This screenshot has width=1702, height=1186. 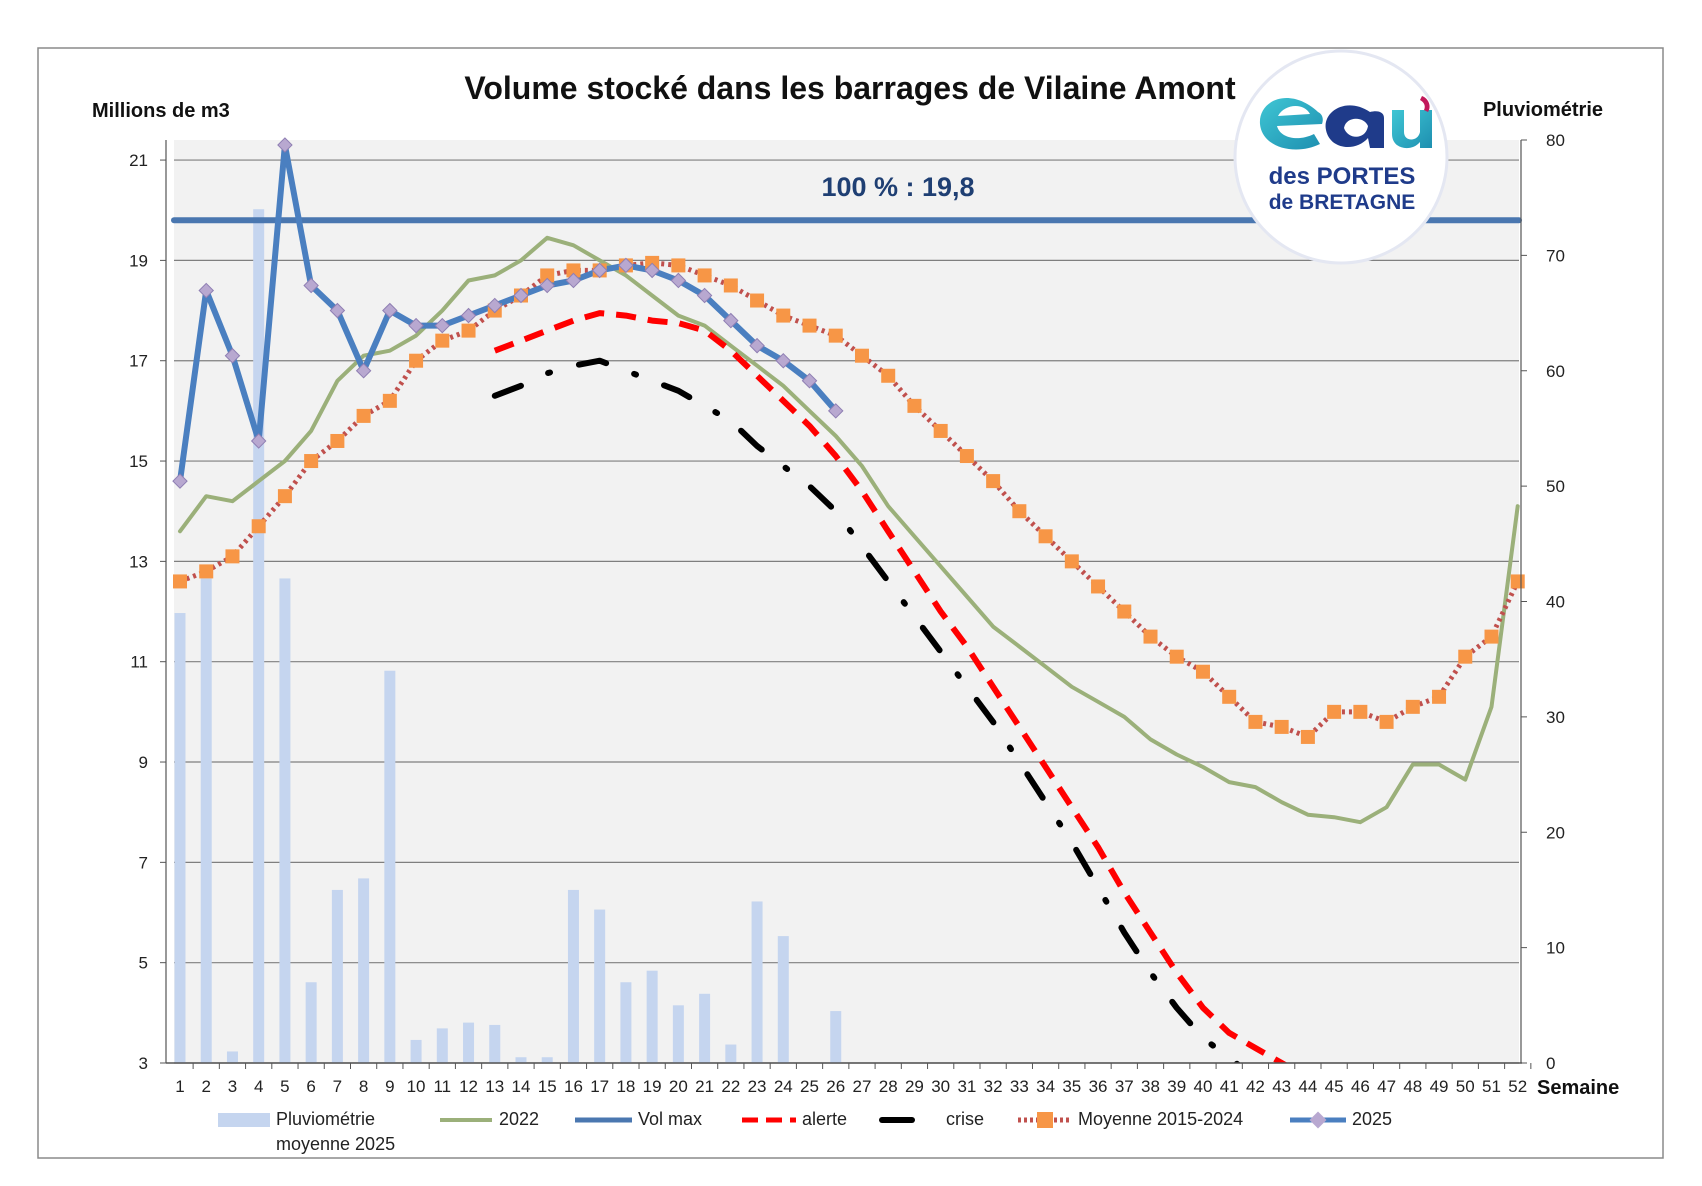 What do you see at coordinates (670, 1119) in the screenshot?
I see `legend-label-volmax: Vol max` at bounding box center [670, 1119].